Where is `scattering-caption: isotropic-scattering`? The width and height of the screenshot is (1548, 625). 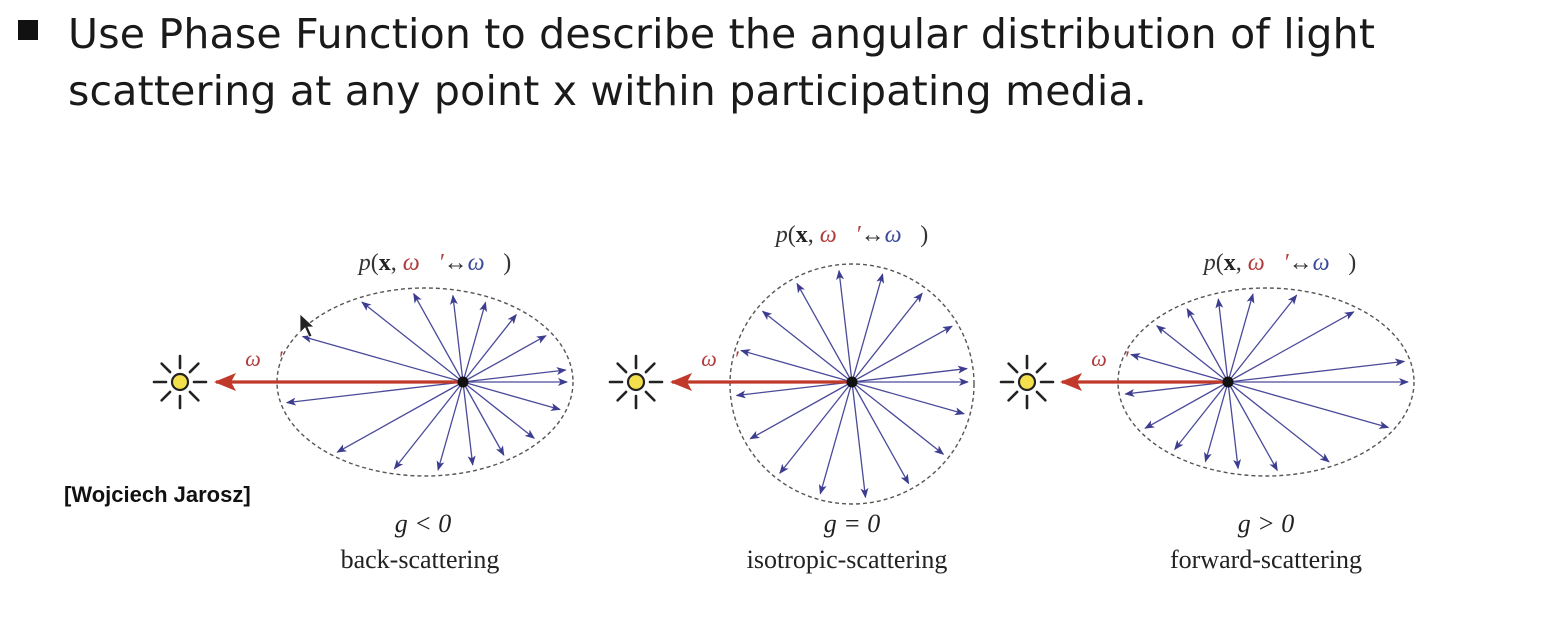 scattering-caption: isotropic-scattering is located at coordinates (847, 559).